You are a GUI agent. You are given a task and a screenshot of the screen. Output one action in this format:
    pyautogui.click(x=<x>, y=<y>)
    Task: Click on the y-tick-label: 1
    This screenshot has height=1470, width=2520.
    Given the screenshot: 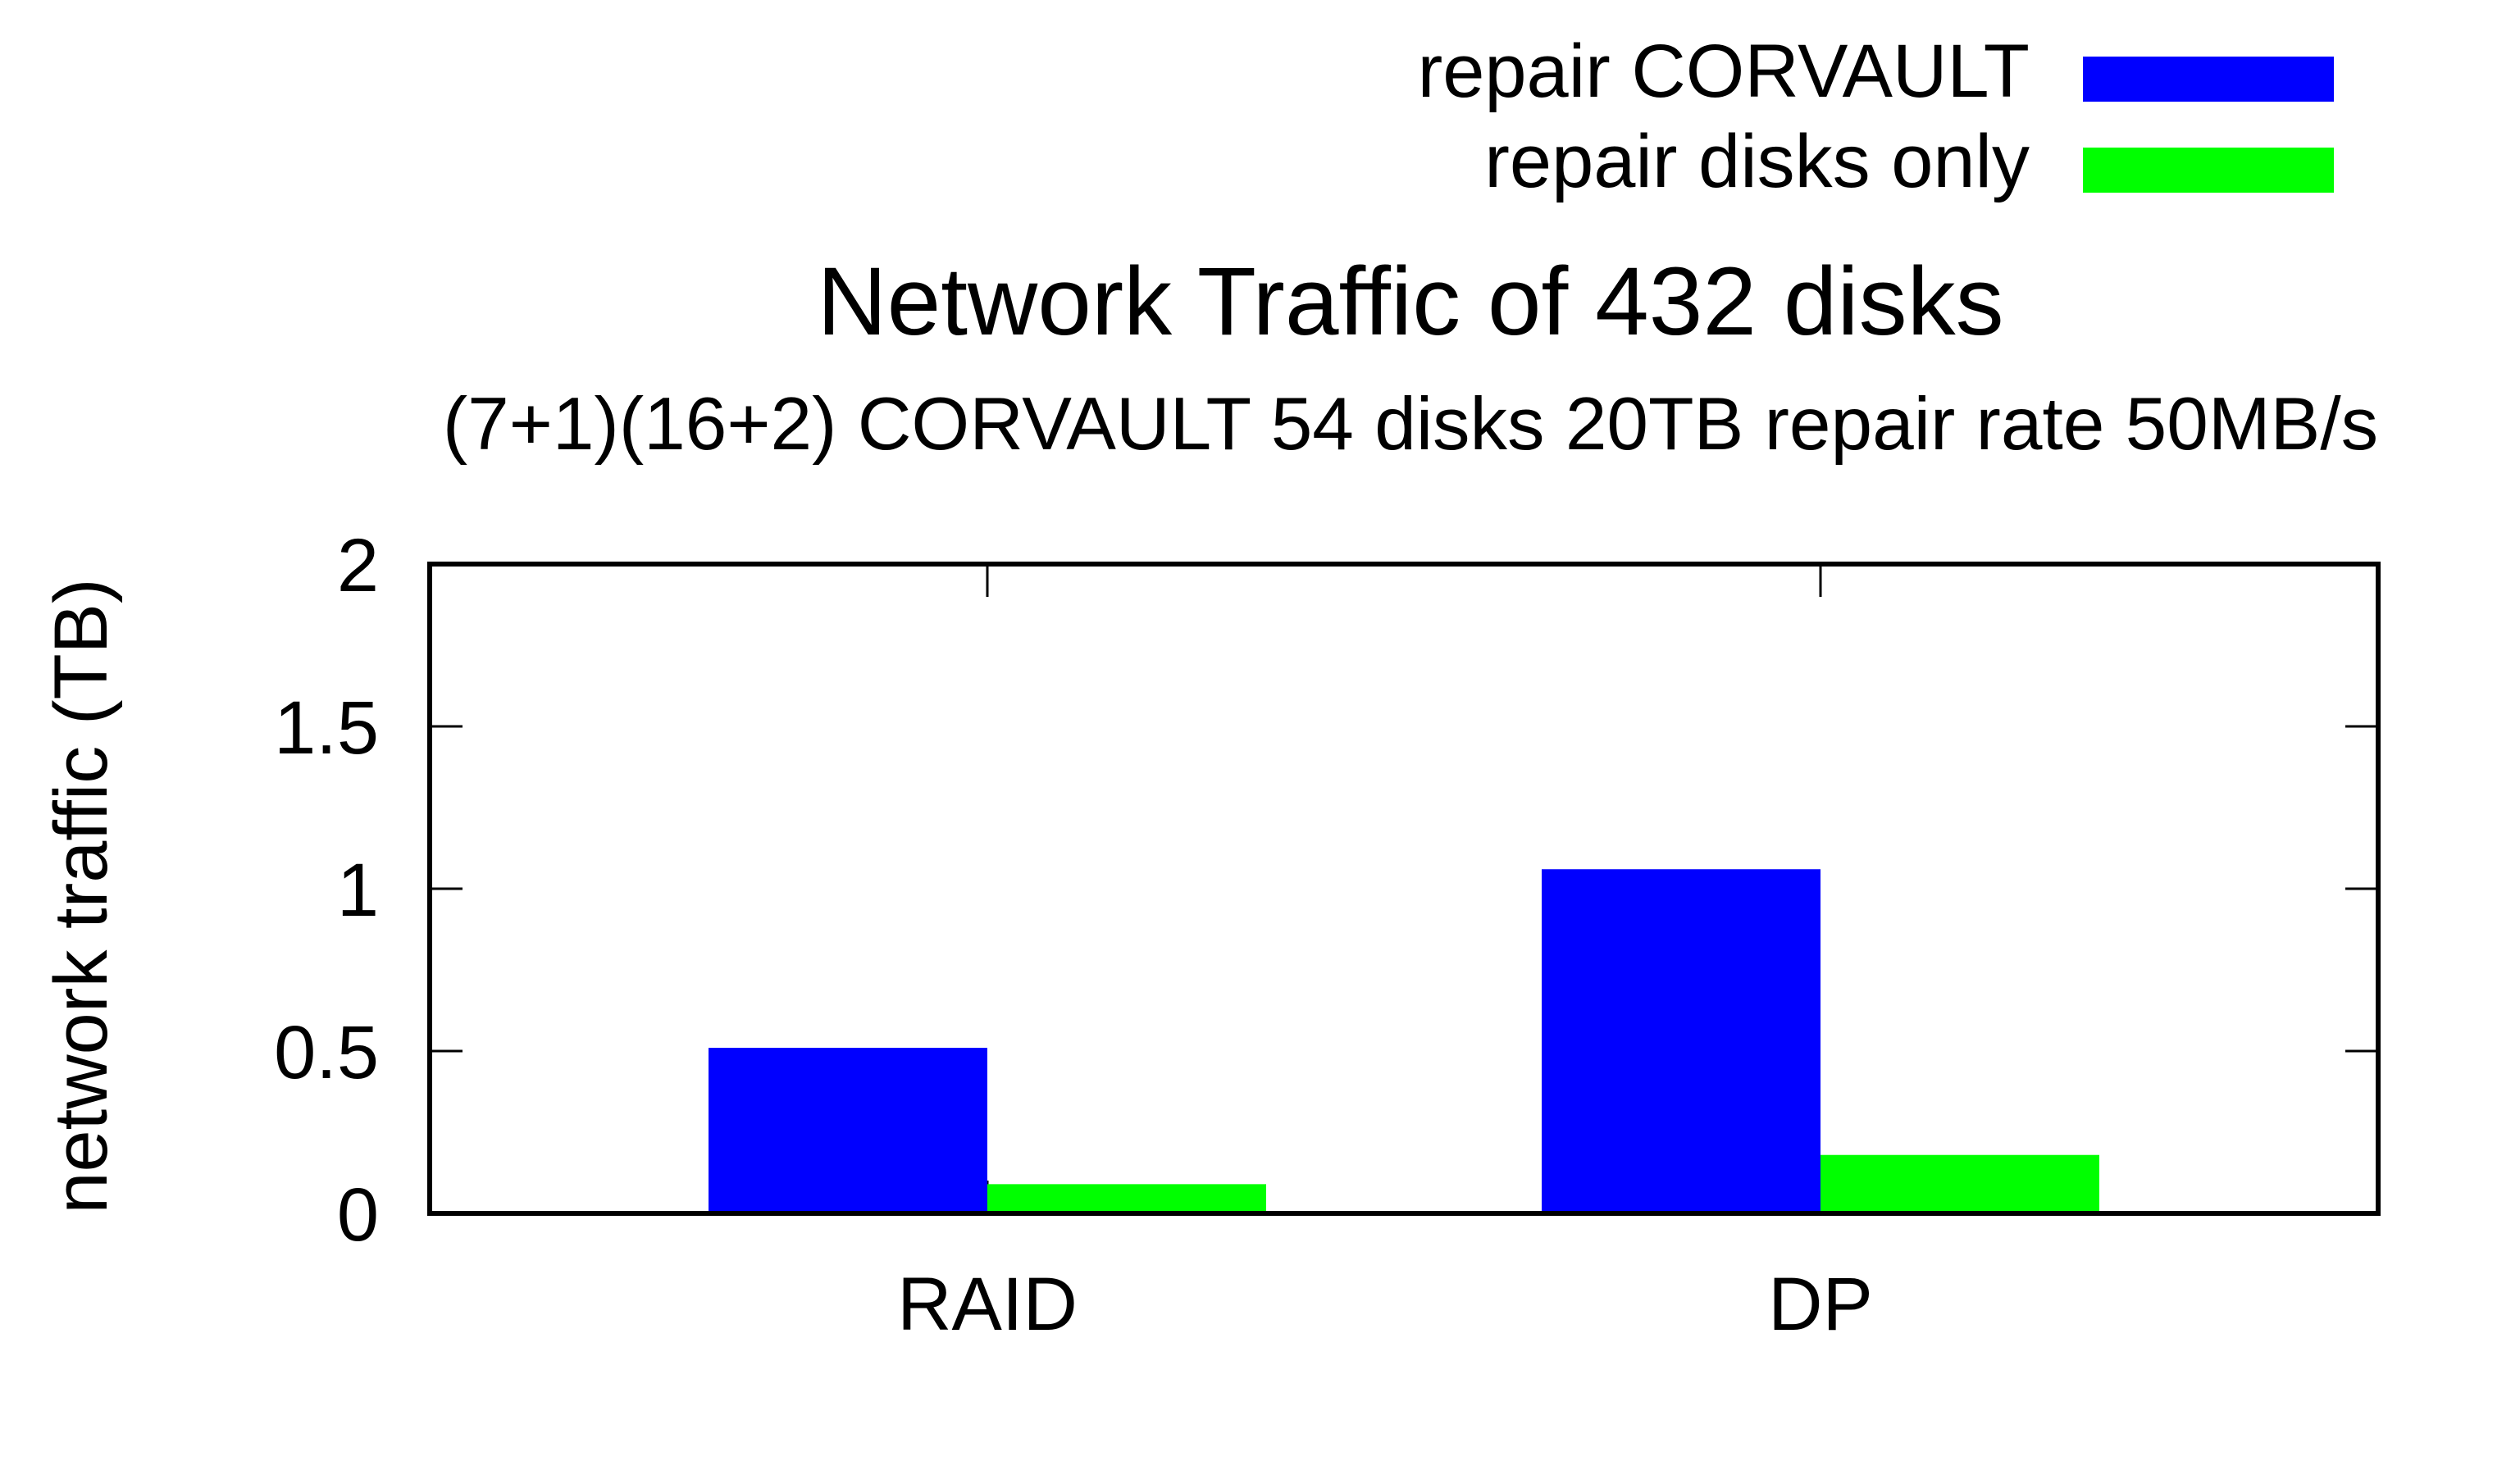 What is the action you would take?
    pyautogui.click(x=358, y=890)
    